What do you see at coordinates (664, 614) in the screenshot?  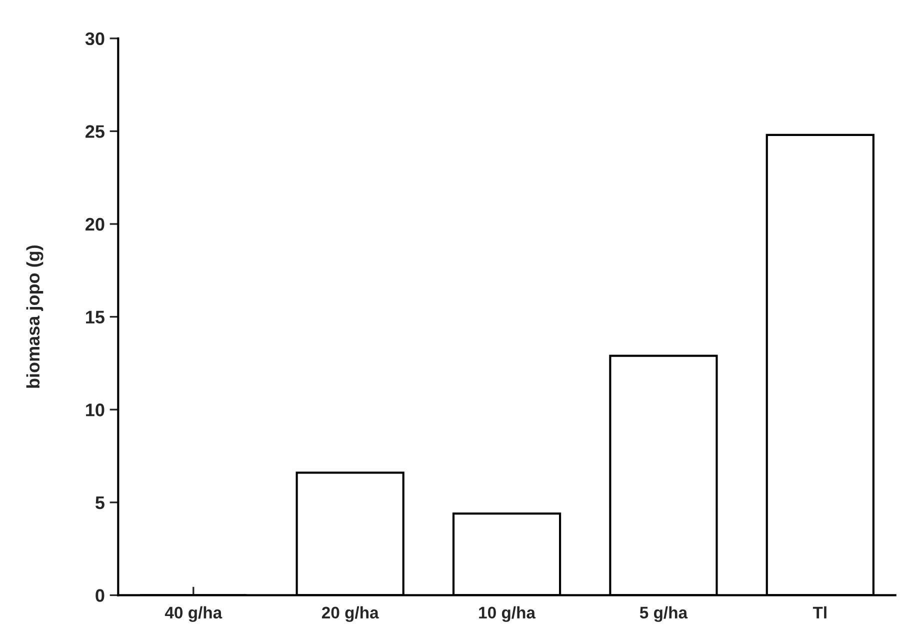 I see `x-tick-label: 5 g/ha` at bounding box center [664, 614].